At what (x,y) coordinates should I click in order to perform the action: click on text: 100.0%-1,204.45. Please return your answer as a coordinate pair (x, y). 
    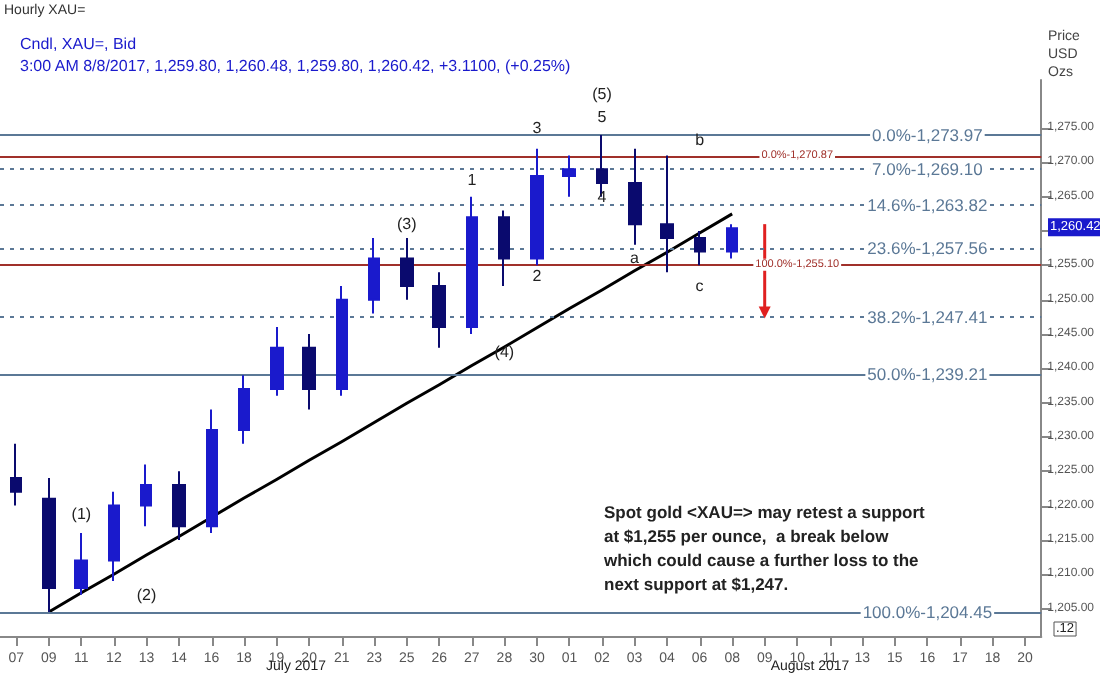
    Looking at the image, I should click on (927, 612).